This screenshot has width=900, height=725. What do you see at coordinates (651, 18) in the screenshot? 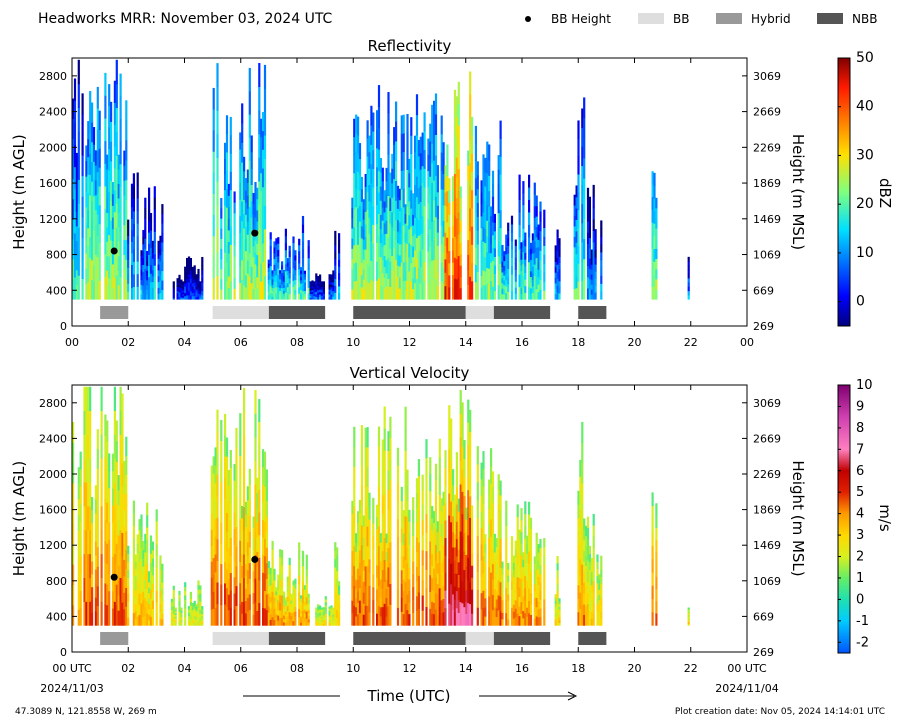
I see `legend-swatch` at bounding box center [651, 18].